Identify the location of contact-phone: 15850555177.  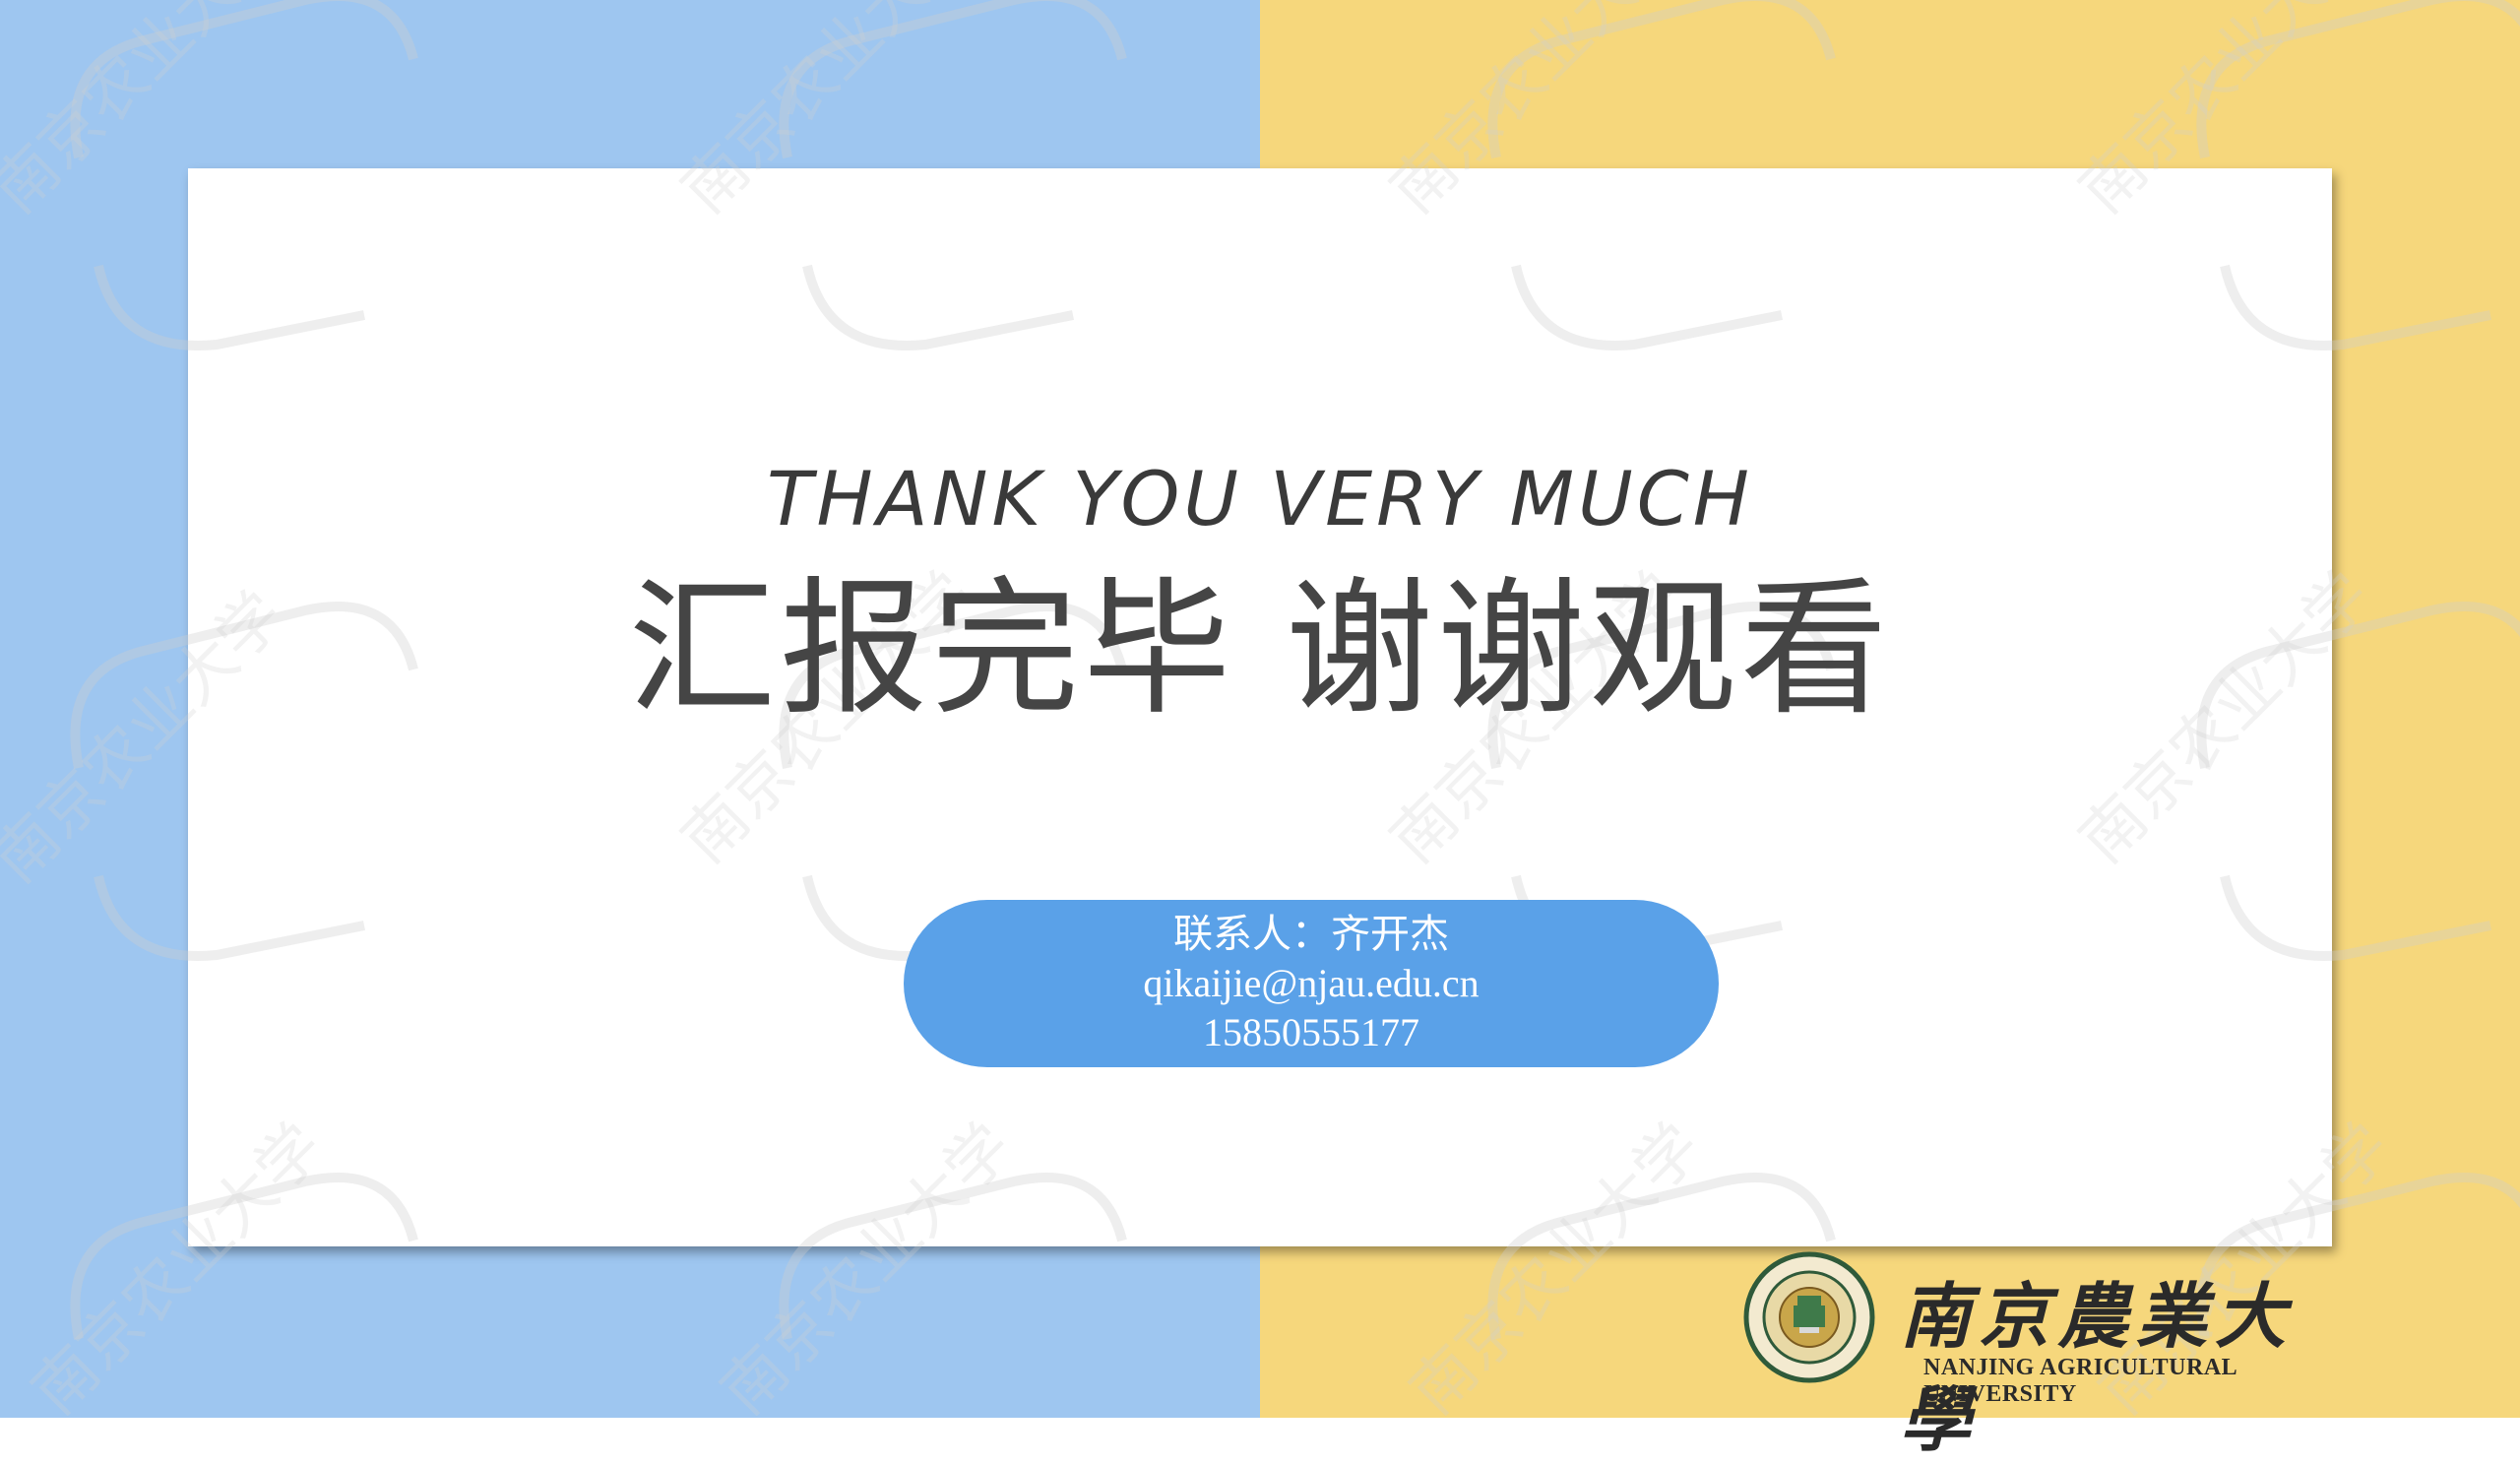
(1311, 1032).